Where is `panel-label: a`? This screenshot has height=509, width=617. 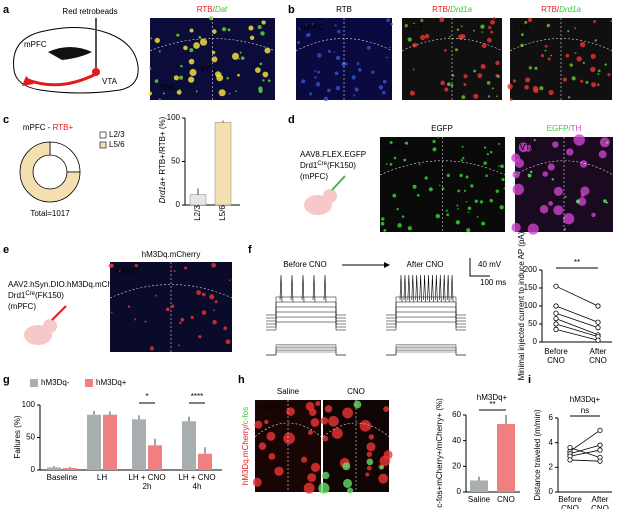 panel-label: a is located at coordinates (6, 10).